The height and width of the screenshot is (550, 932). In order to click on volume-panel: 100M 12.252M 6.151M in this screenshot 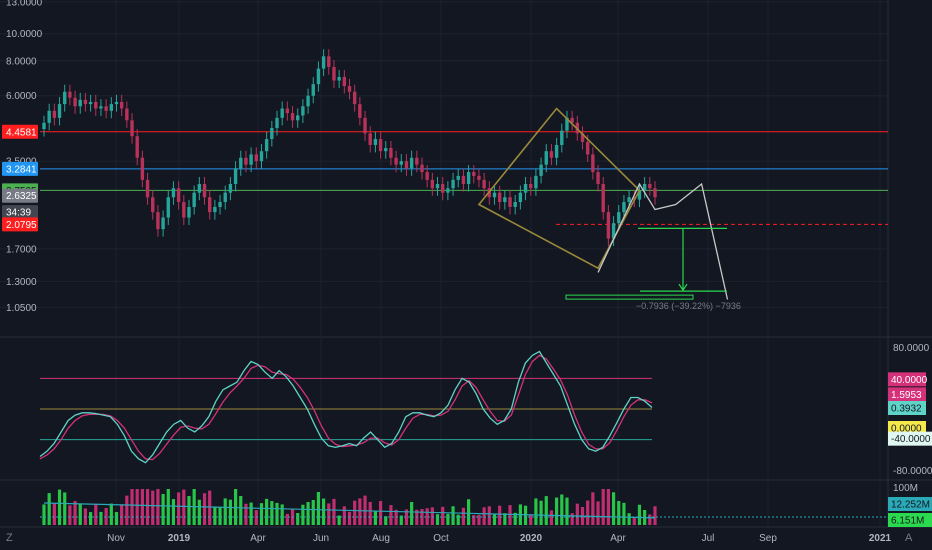, I will do `click(486, 505)`.